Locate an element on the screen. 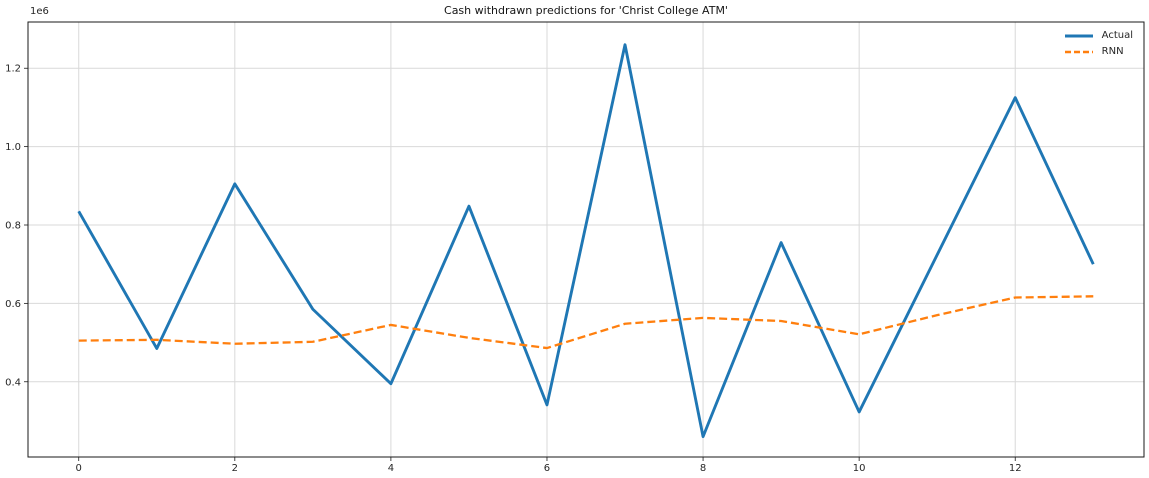 Image resolution: width=1149 pixels, height=478 pixels. legend-item-actual: Actual is located at coordinates (1098, 35).